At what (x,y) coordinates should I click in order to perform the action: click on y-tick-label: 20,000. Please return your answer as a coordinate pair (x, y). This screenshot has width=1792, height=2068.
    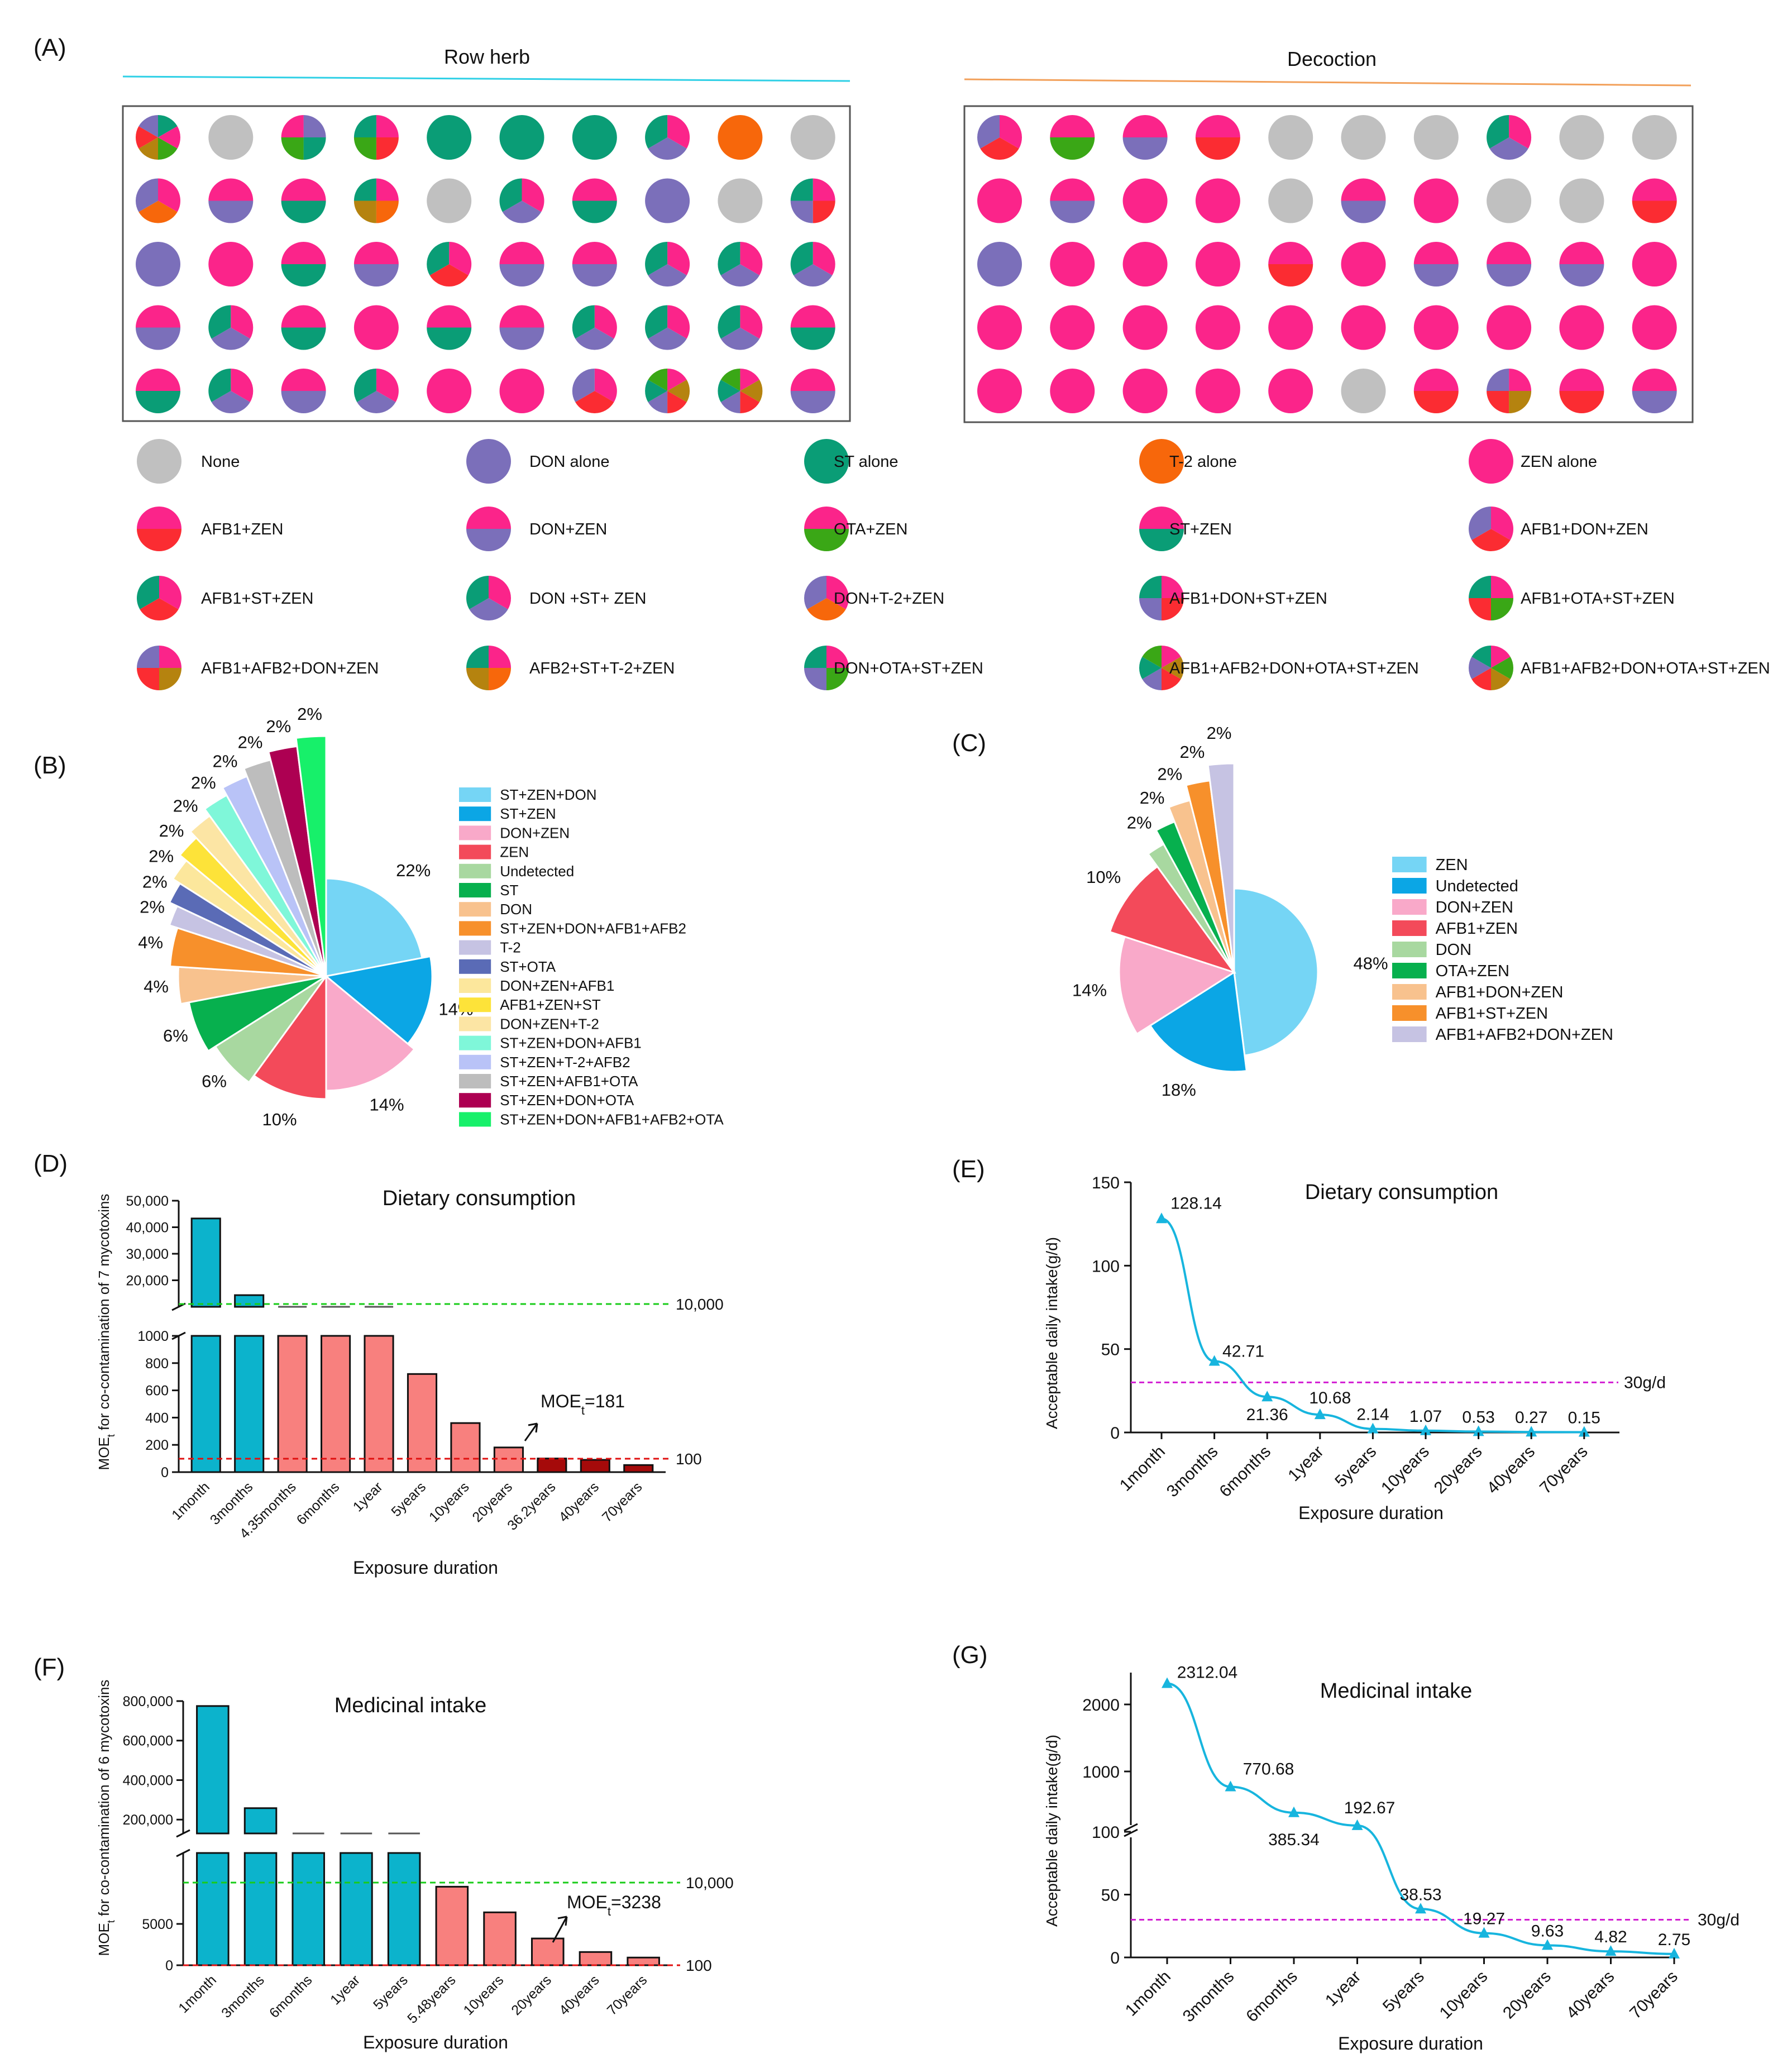
    Looking at the image, I should click on (147, 1281).